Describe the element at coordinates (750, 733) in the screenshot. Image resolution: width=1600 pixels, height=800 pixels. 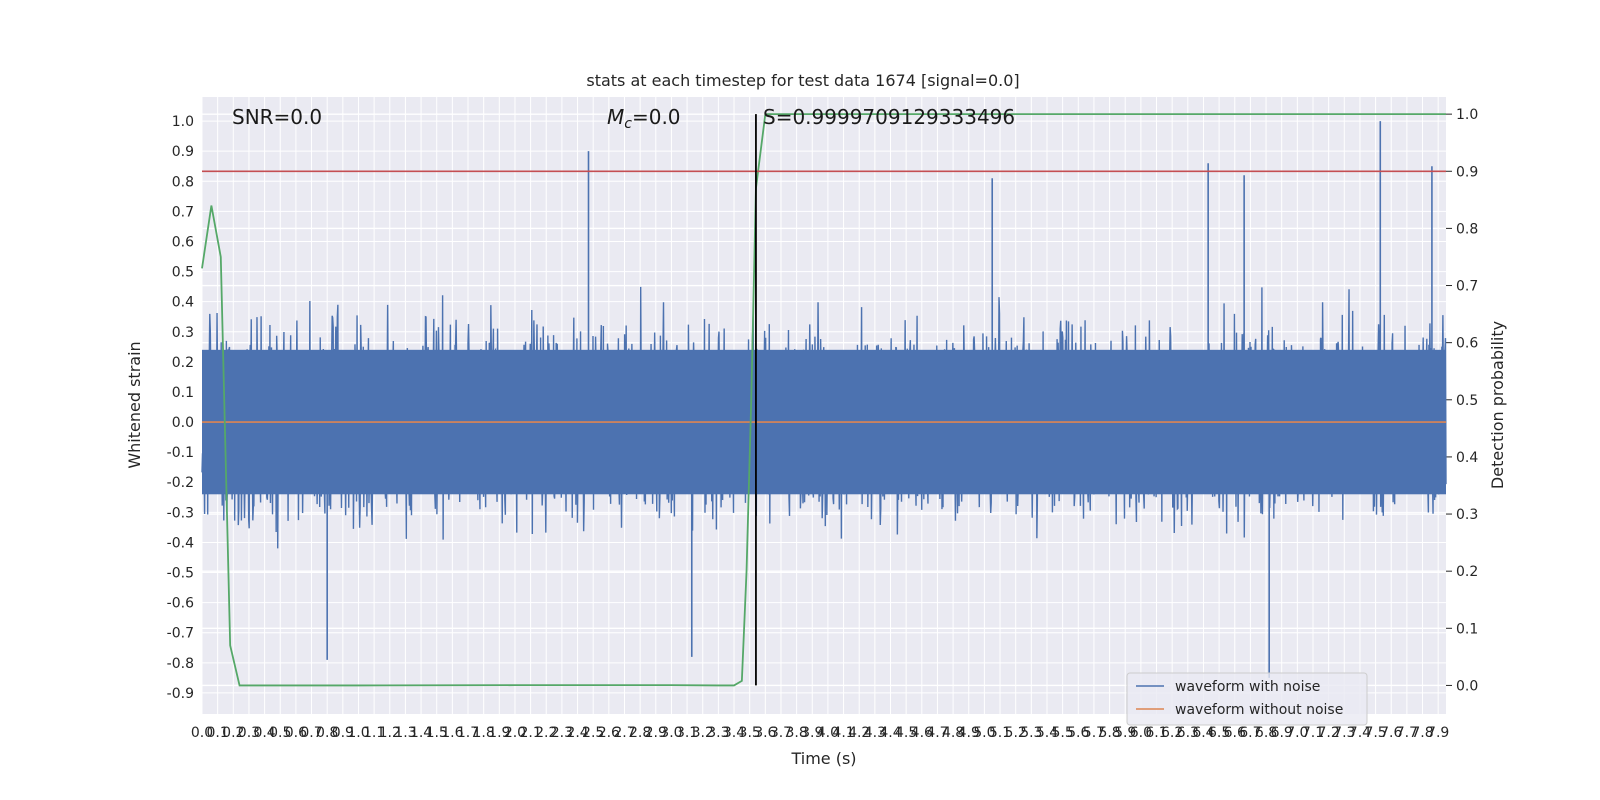
I see `x-tick-label: 3.5` at that location.